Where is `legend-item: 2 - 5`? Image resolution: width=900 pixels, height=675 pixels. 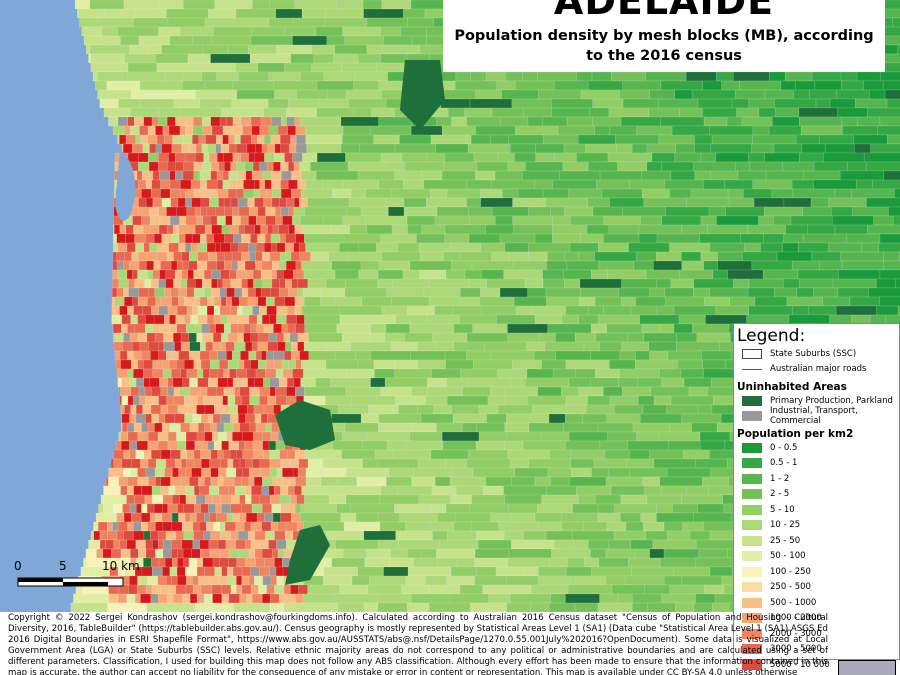
legend-item: 2 - 5 is located at coordinates (816, 495).